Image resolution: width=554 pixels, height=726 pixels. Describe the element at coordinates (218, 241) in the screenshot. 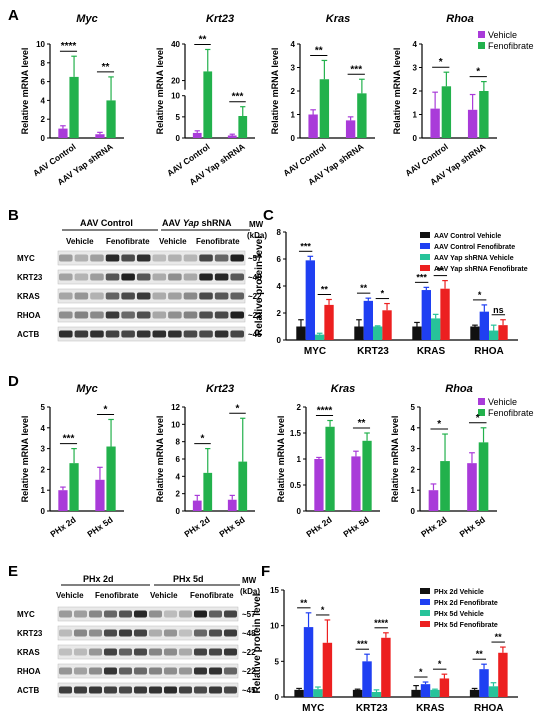

I see `blot-b-lane-4: Fenofibrate` at that location.